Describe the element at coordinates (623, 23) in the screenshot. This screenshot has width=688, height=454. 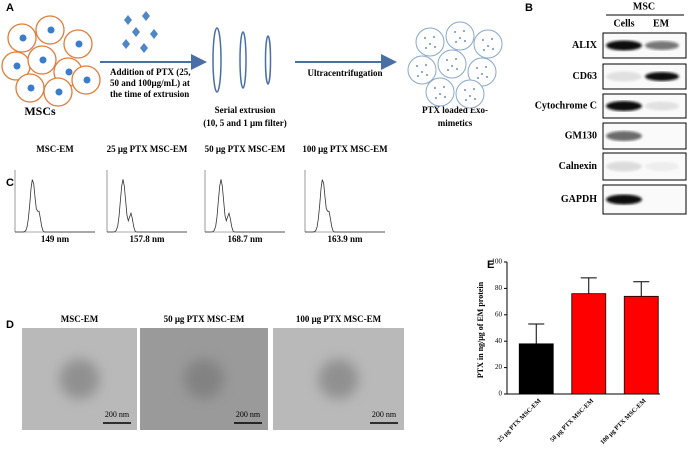
I see `column-label: Cells` at that location.